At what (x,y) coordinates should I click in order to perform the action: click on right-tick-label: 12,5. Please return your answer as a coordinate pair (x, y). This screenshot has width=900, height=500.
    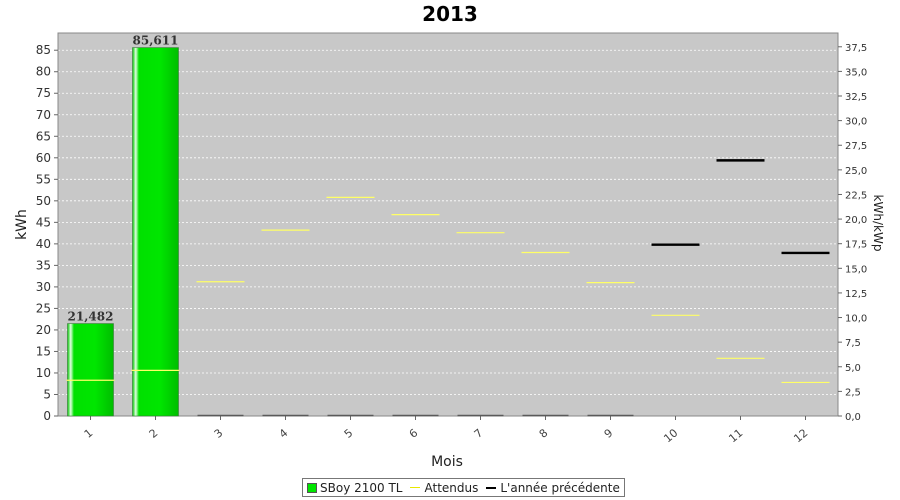
    Looking at the image, I should click on (856, 294).